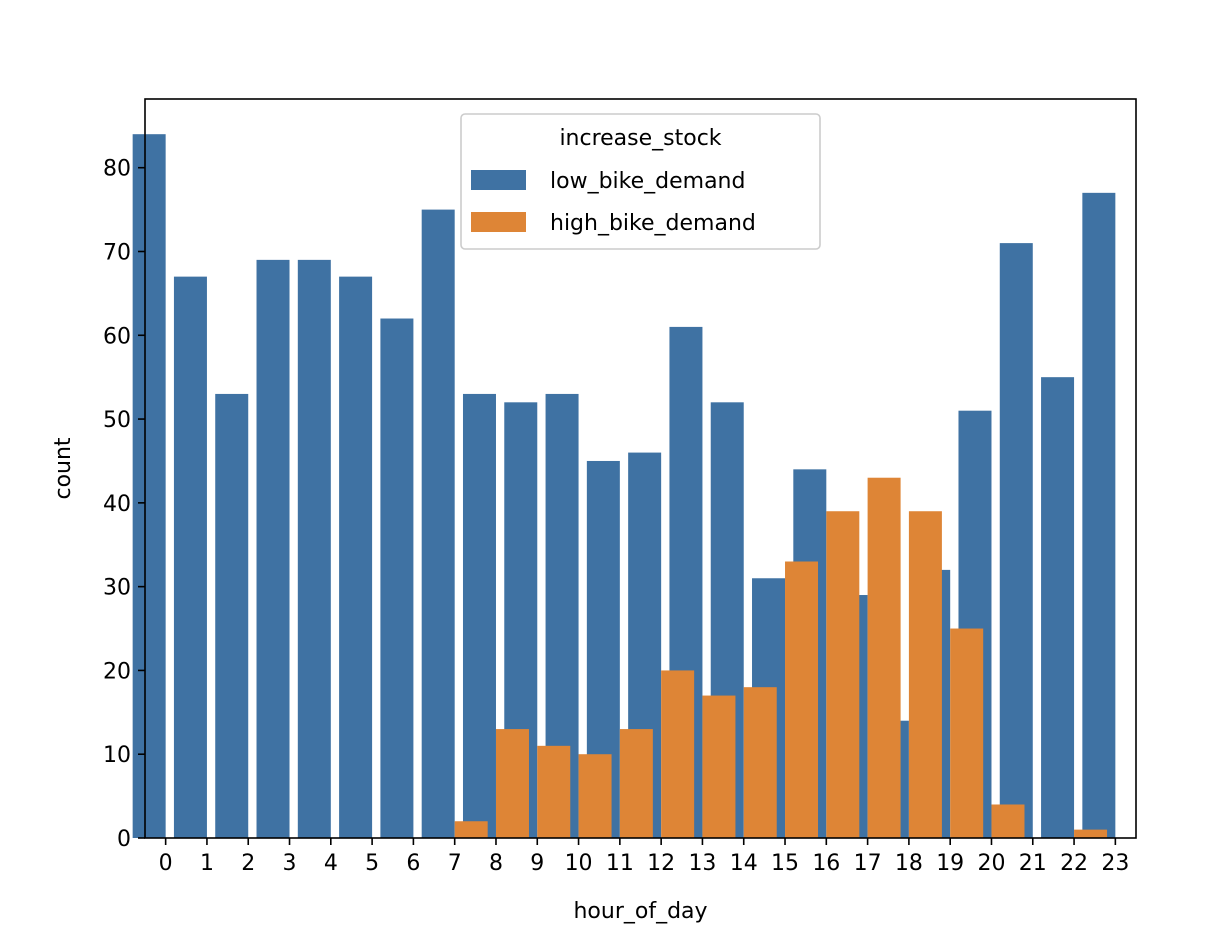 This screenshot has height=936, width=1230. I want to click on legend-title: increase_stock, so click(640, 138).